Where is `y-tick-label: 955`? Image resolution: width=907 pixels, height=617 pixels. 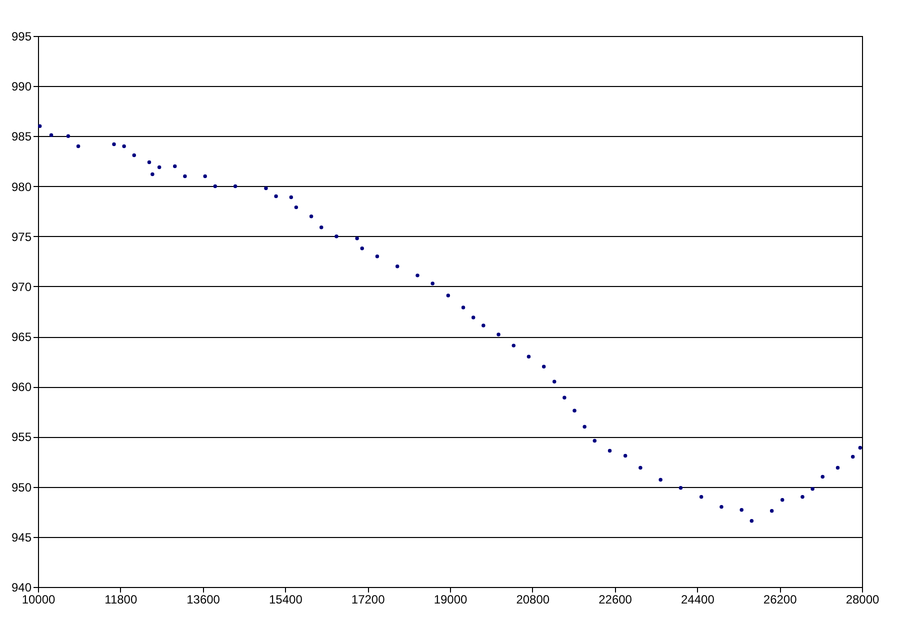
y-tick-label: 955 is located at coordinates (21, 437).